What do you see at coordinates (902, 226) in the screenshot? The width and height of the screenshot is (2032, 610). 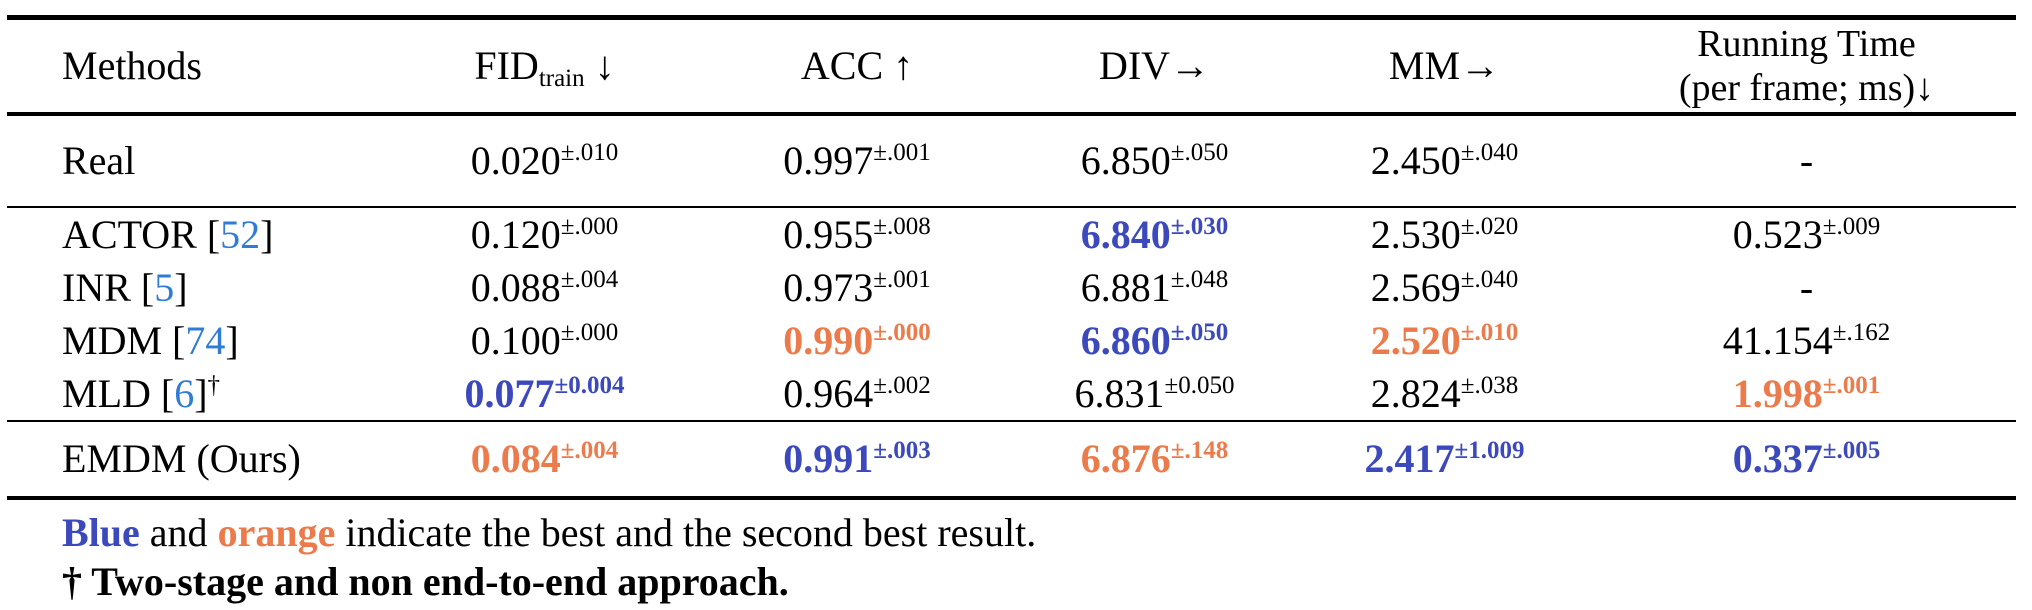 I see `metric-std: ±.008` at bounding box center [902, 226].